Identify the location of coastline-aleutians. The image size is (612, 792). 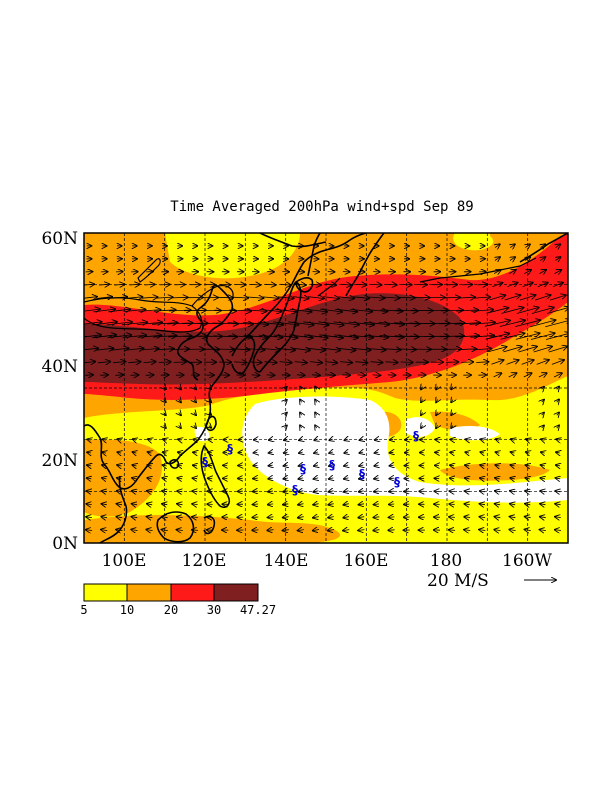
(427, 277).